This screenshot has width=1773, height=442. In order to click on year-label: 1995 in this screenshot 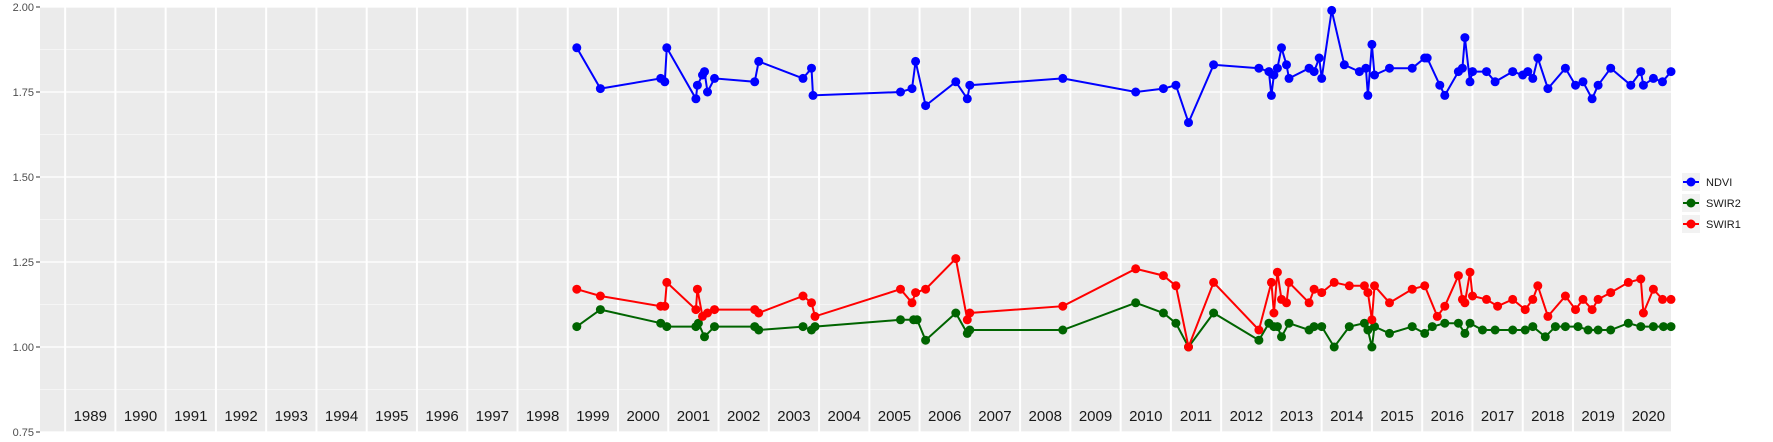, I will do `click(391, 416)`.